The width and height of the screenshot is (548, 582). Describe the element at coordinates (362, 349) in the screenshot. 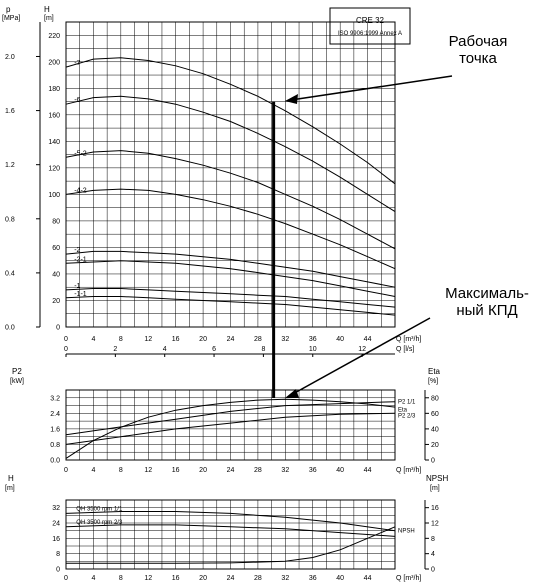

I see `ls-tick-label: 12` at that location.